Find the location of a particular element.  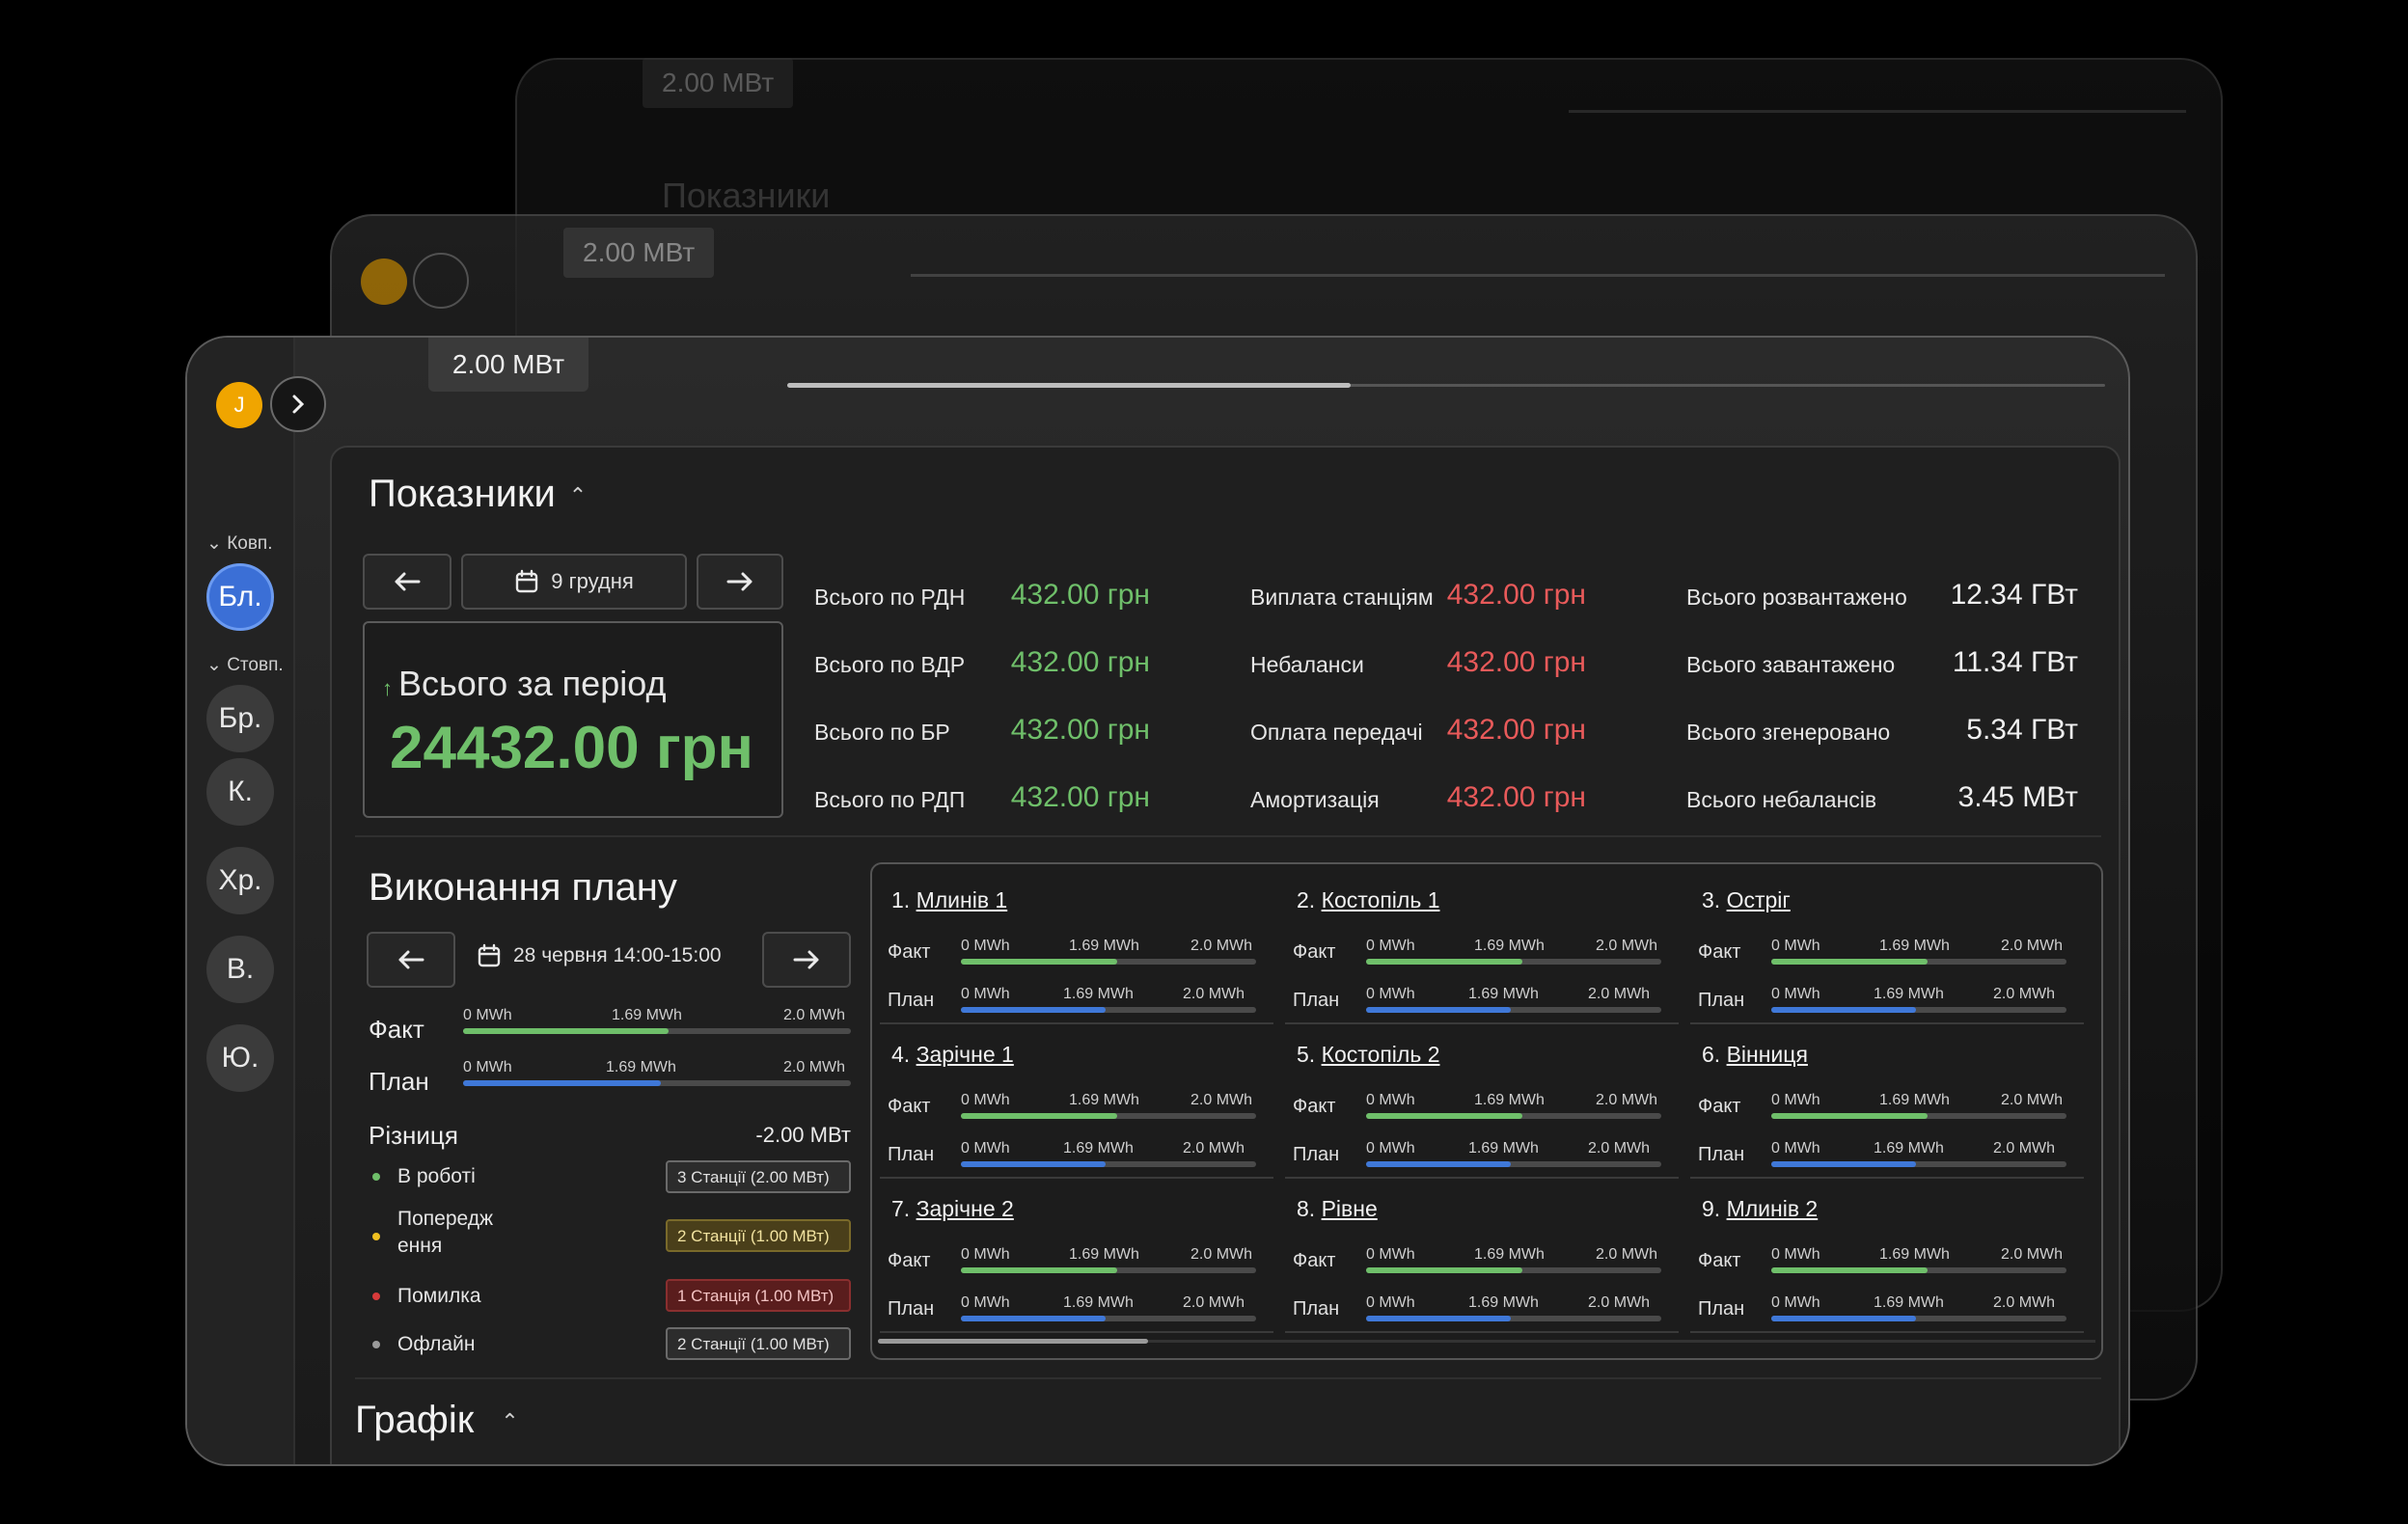

arrow-left-icon is located at coordinates (411, 960).